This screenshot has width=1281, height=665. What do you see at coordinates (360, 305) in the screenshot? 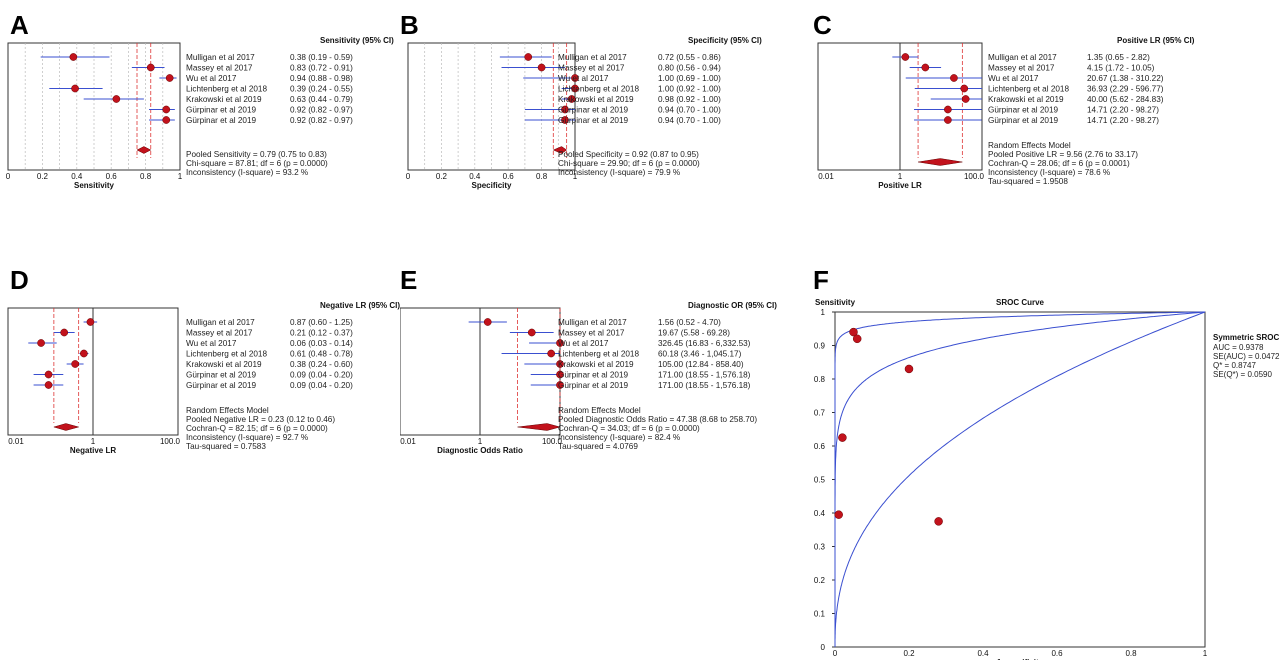
I see `column-header: Negative LR (95% CI)` at bounding box center [360, 305].